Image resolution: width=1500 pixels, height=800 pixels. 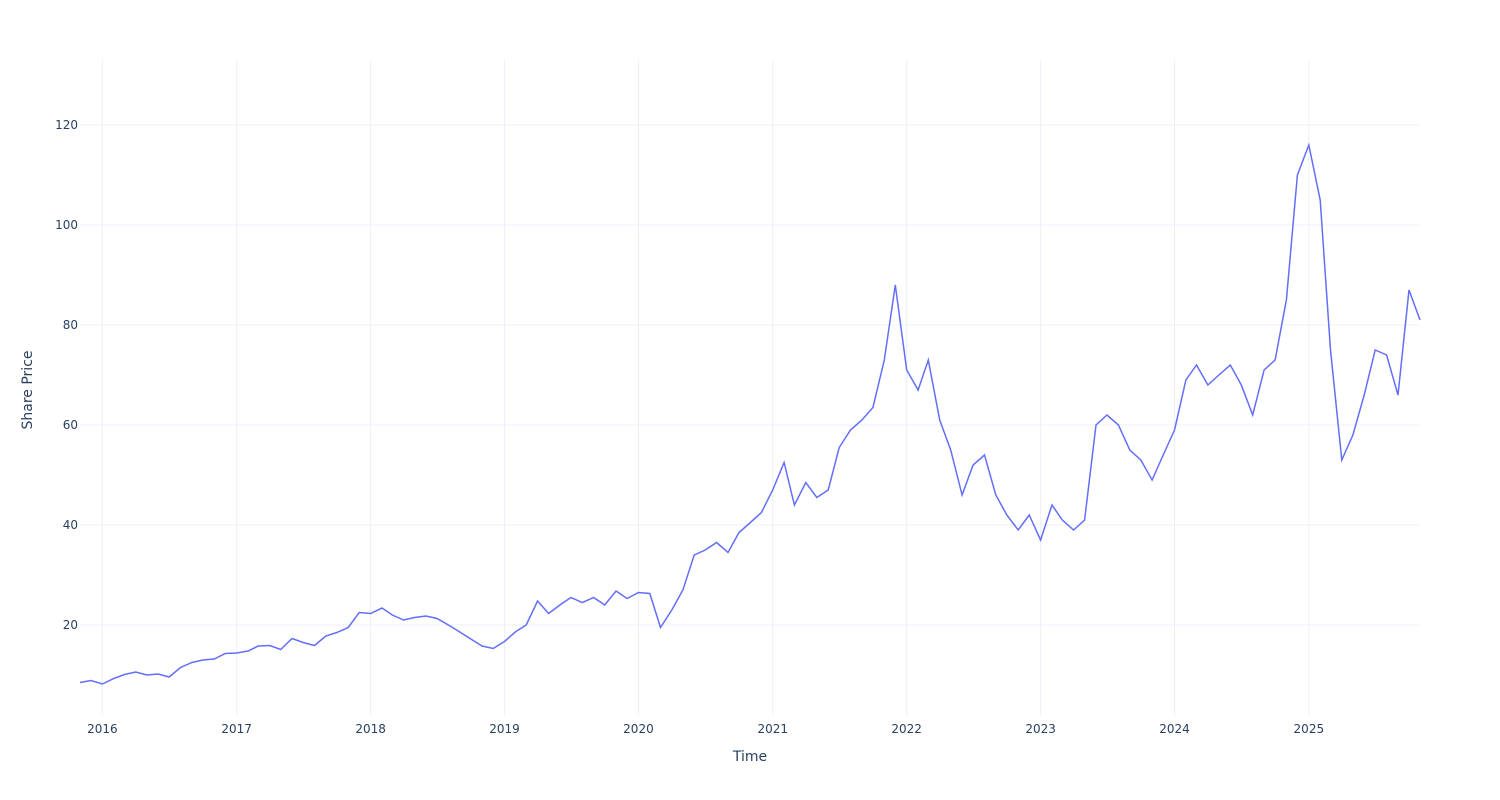 What do you see at coordinates (906, 729) in the screenshot?
I see `x-tick-label: 2022` at bounding box center [906, 729].